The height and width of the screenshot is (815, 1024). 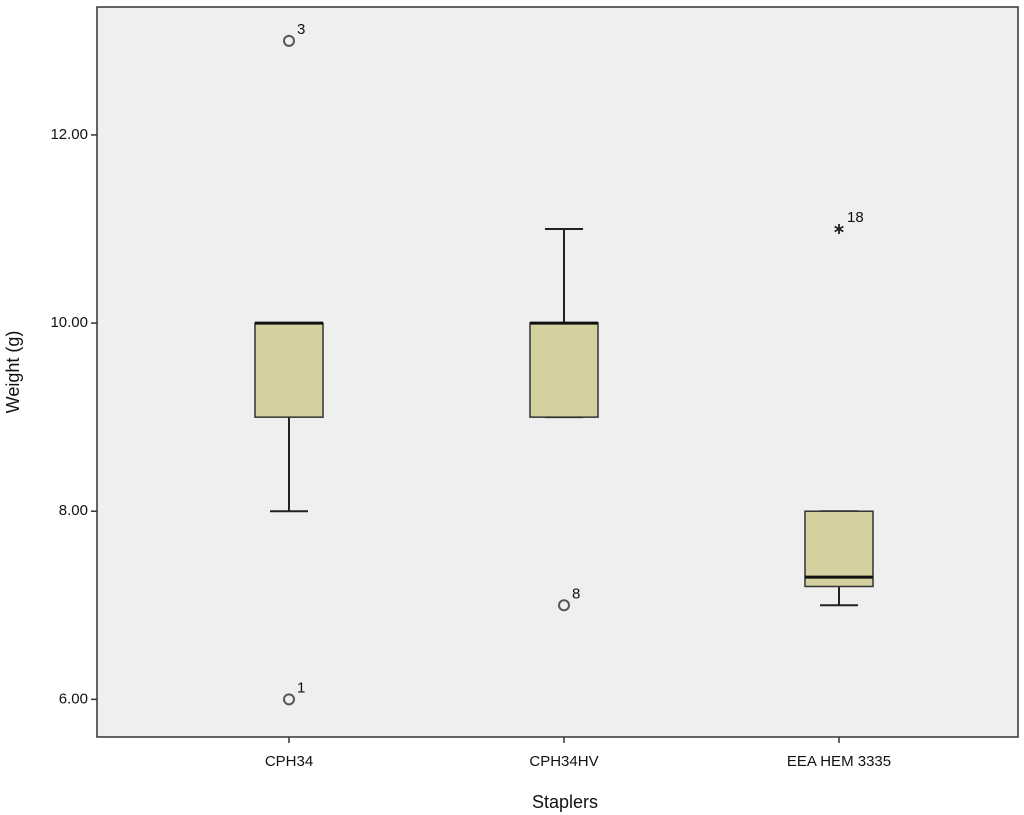 What do you see at coordinates (289, 761) in the screenshot?
I see `x-tick-label: CPH34` at bounding box center [289, 761].